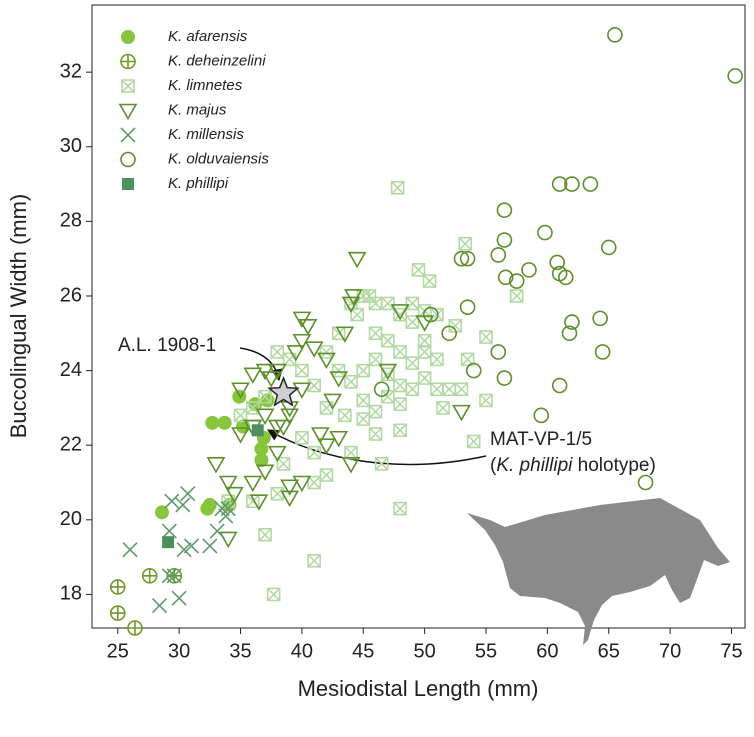  I want to click on y-tick-label: 30, so click(71, 146).